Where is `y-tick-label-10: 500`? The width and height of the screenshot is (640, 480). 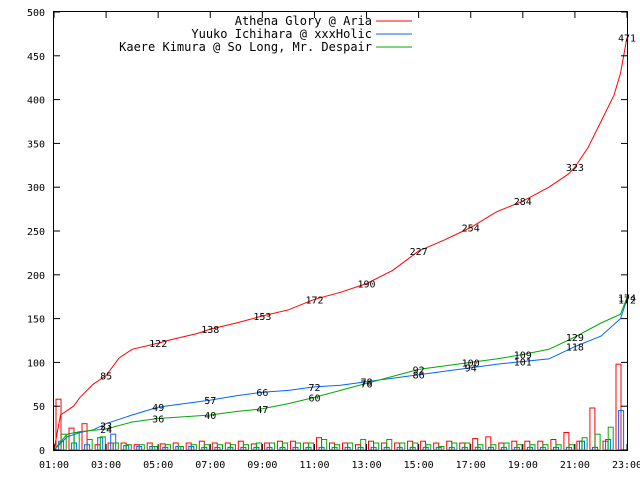 y-tick-label-10: 500 is located at coordinates (36, 13).